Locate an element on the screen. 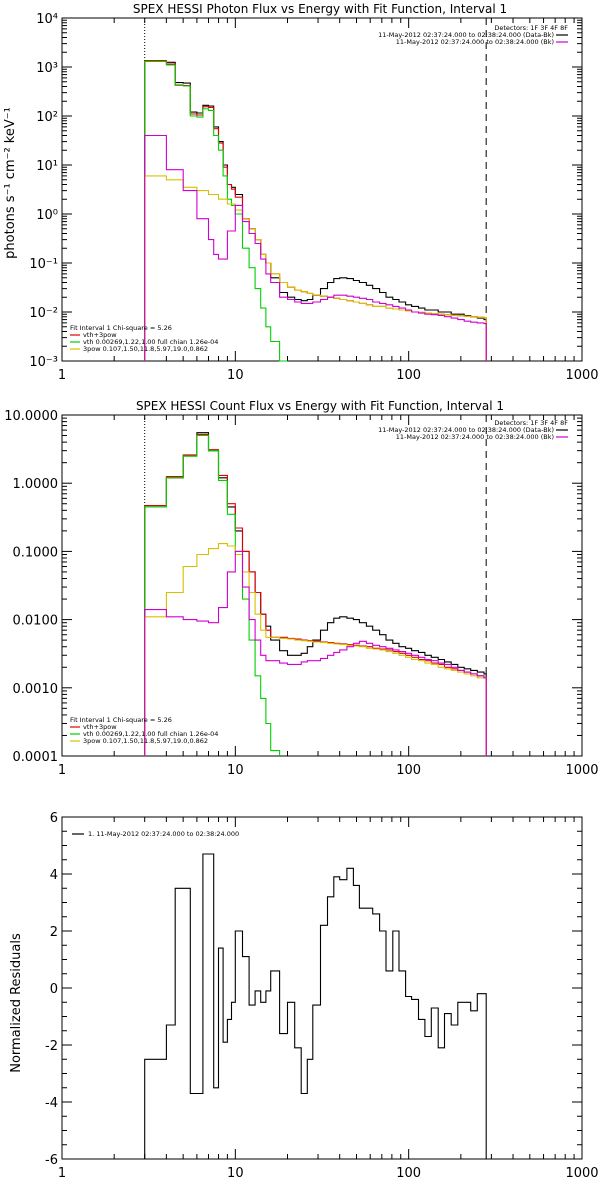 This screenshot has width=600, height=1200. y-tick-label: 10⁻² is located at coordinates (43, 313).